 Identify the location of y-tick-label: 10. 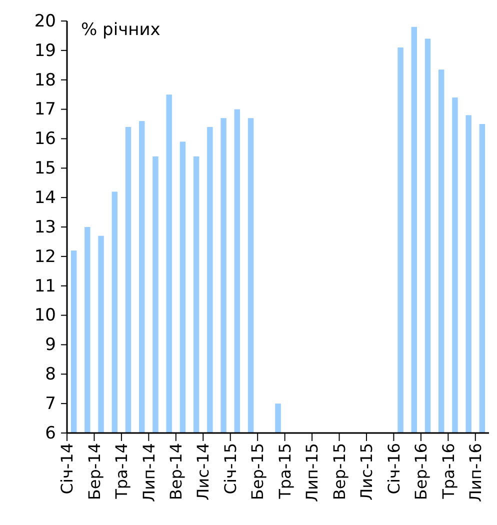
(45, 316).